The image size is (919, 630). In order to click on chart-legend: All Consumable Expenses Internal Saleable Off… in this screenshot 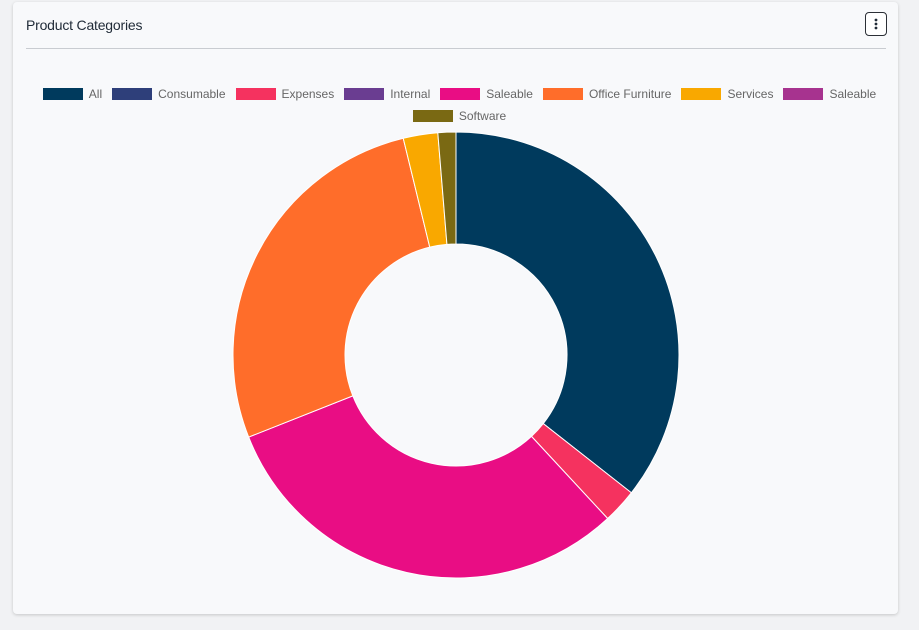, I will do `click(459, 105)`.